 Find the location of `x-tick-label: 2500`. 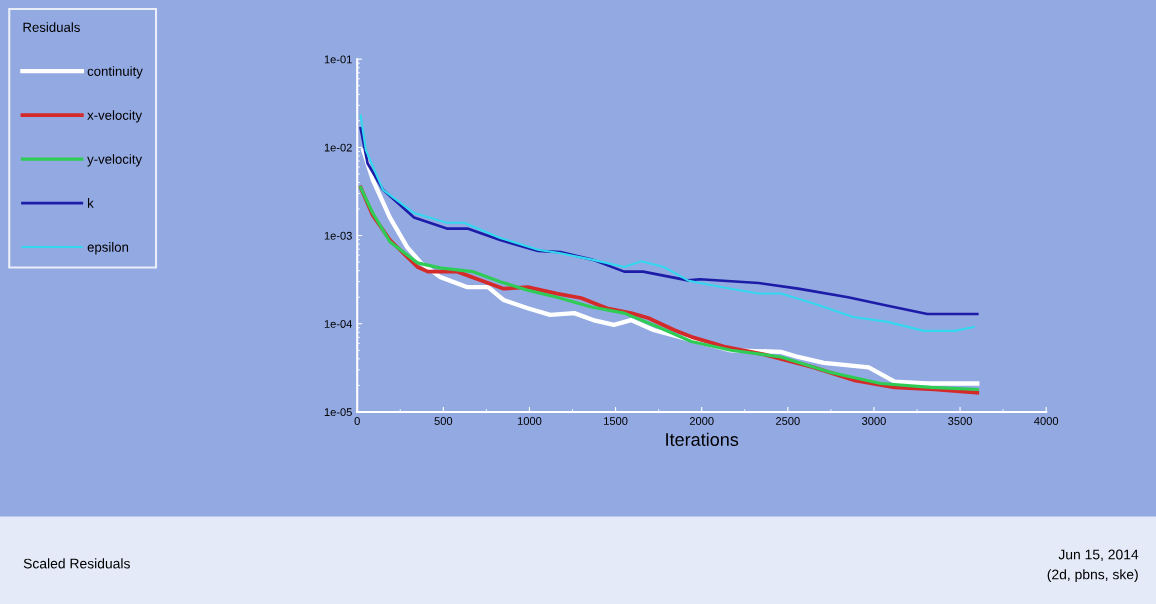

x-tick-label: 2500 is located at coordinates (788, 421).